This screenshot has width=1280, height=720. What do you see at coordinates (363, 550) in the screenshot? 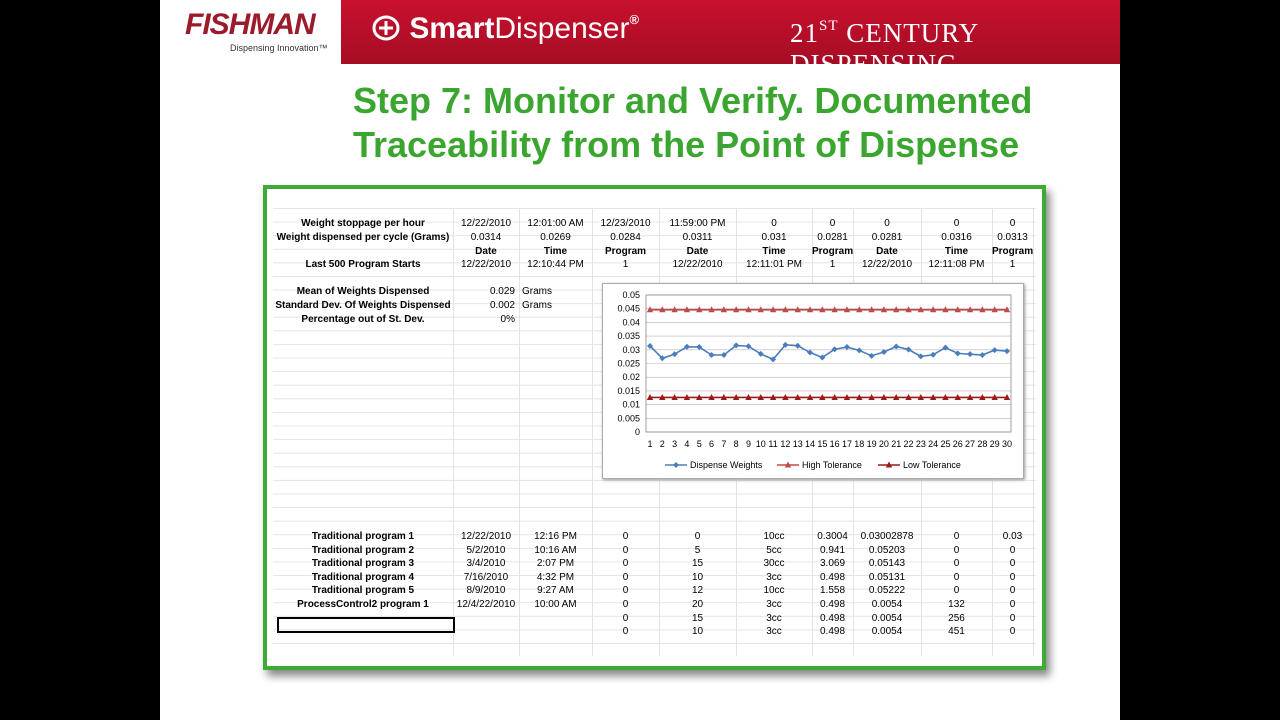
I see `program-name: Traditional program 2` at bounding box center [363, 550].